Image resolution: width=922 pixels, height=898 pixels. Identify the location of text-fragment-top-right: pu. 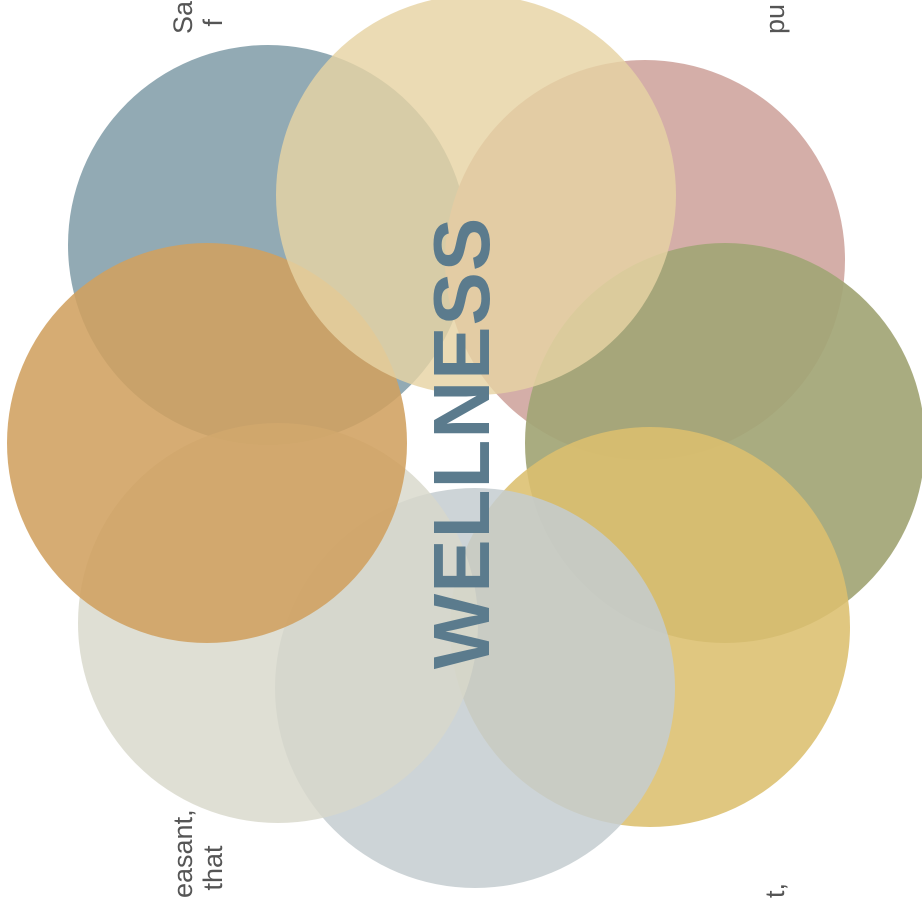
(775, 18).